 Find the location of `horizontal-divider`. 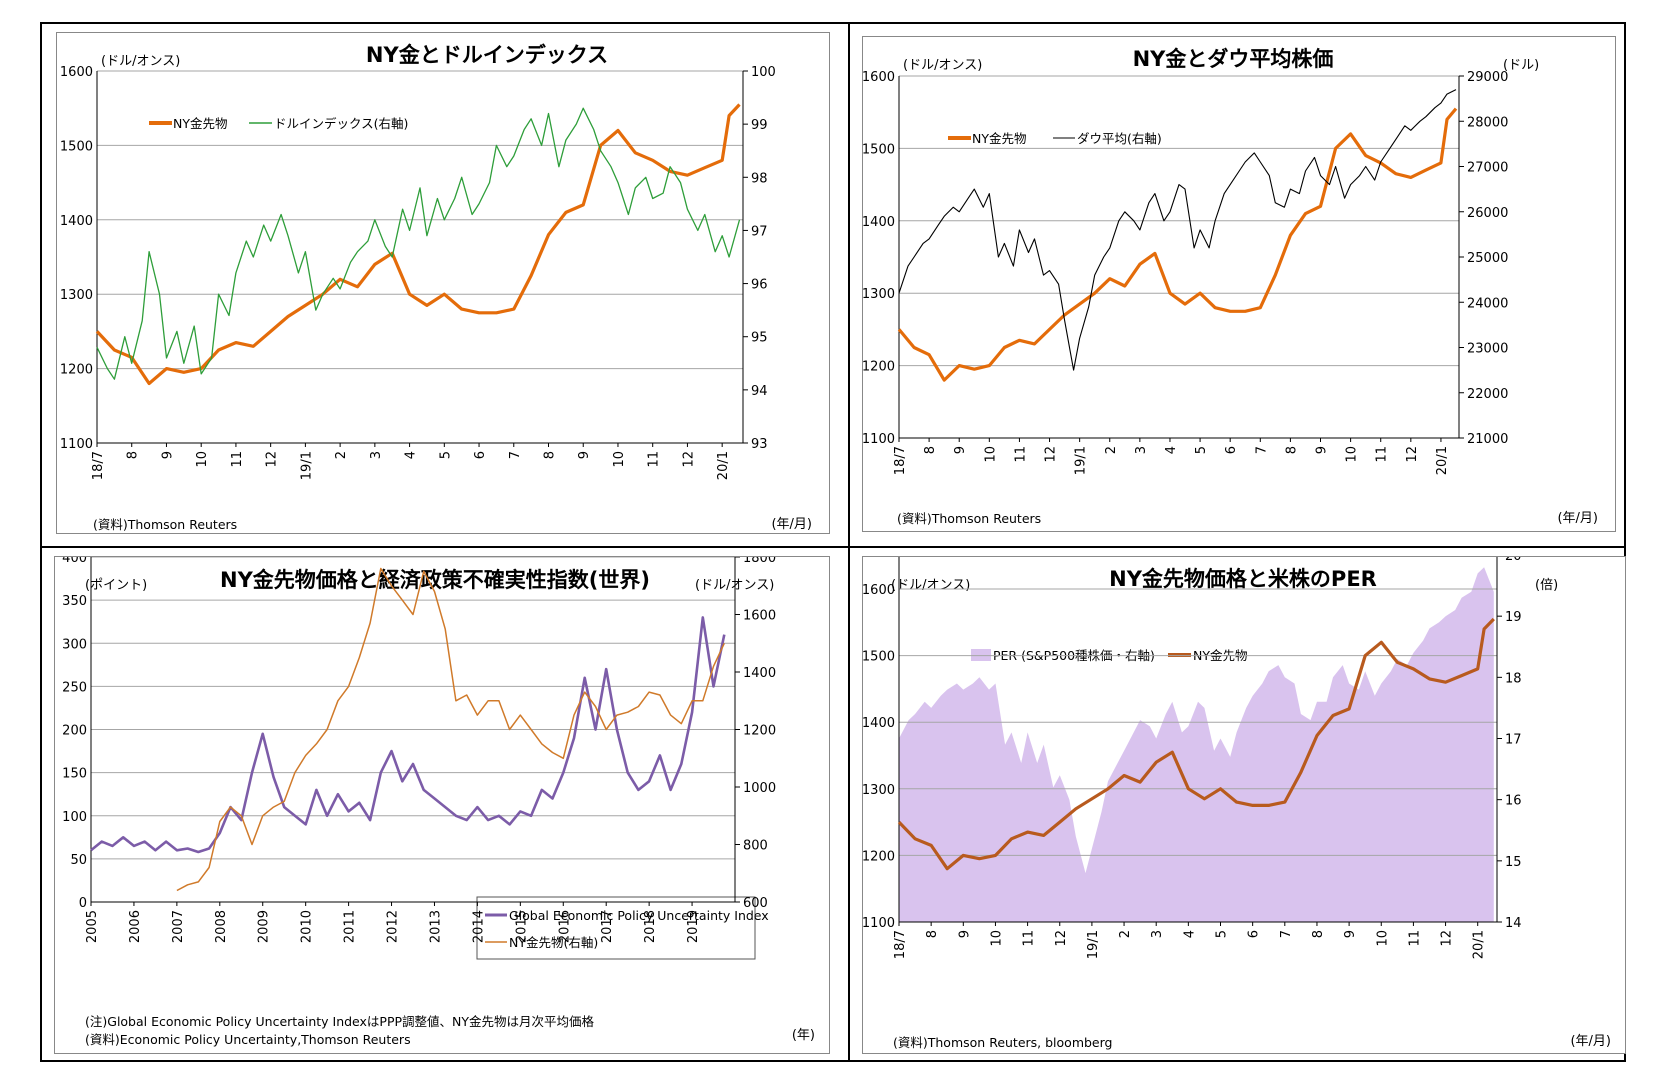

horizontal-divider is located at coordinates (833, 547).